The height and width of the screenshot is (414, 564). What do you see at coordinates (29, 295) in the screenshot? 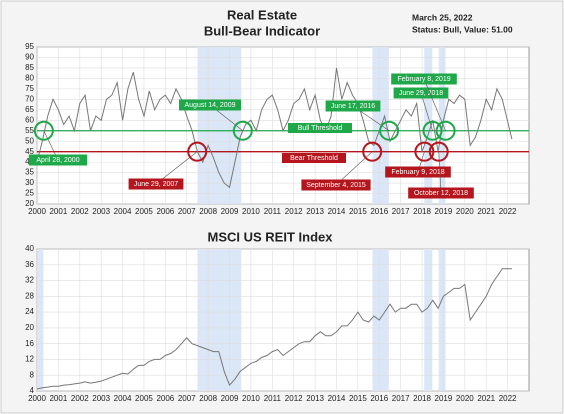
I see `y-tick-label: 28` at bounding box center [29, 295].